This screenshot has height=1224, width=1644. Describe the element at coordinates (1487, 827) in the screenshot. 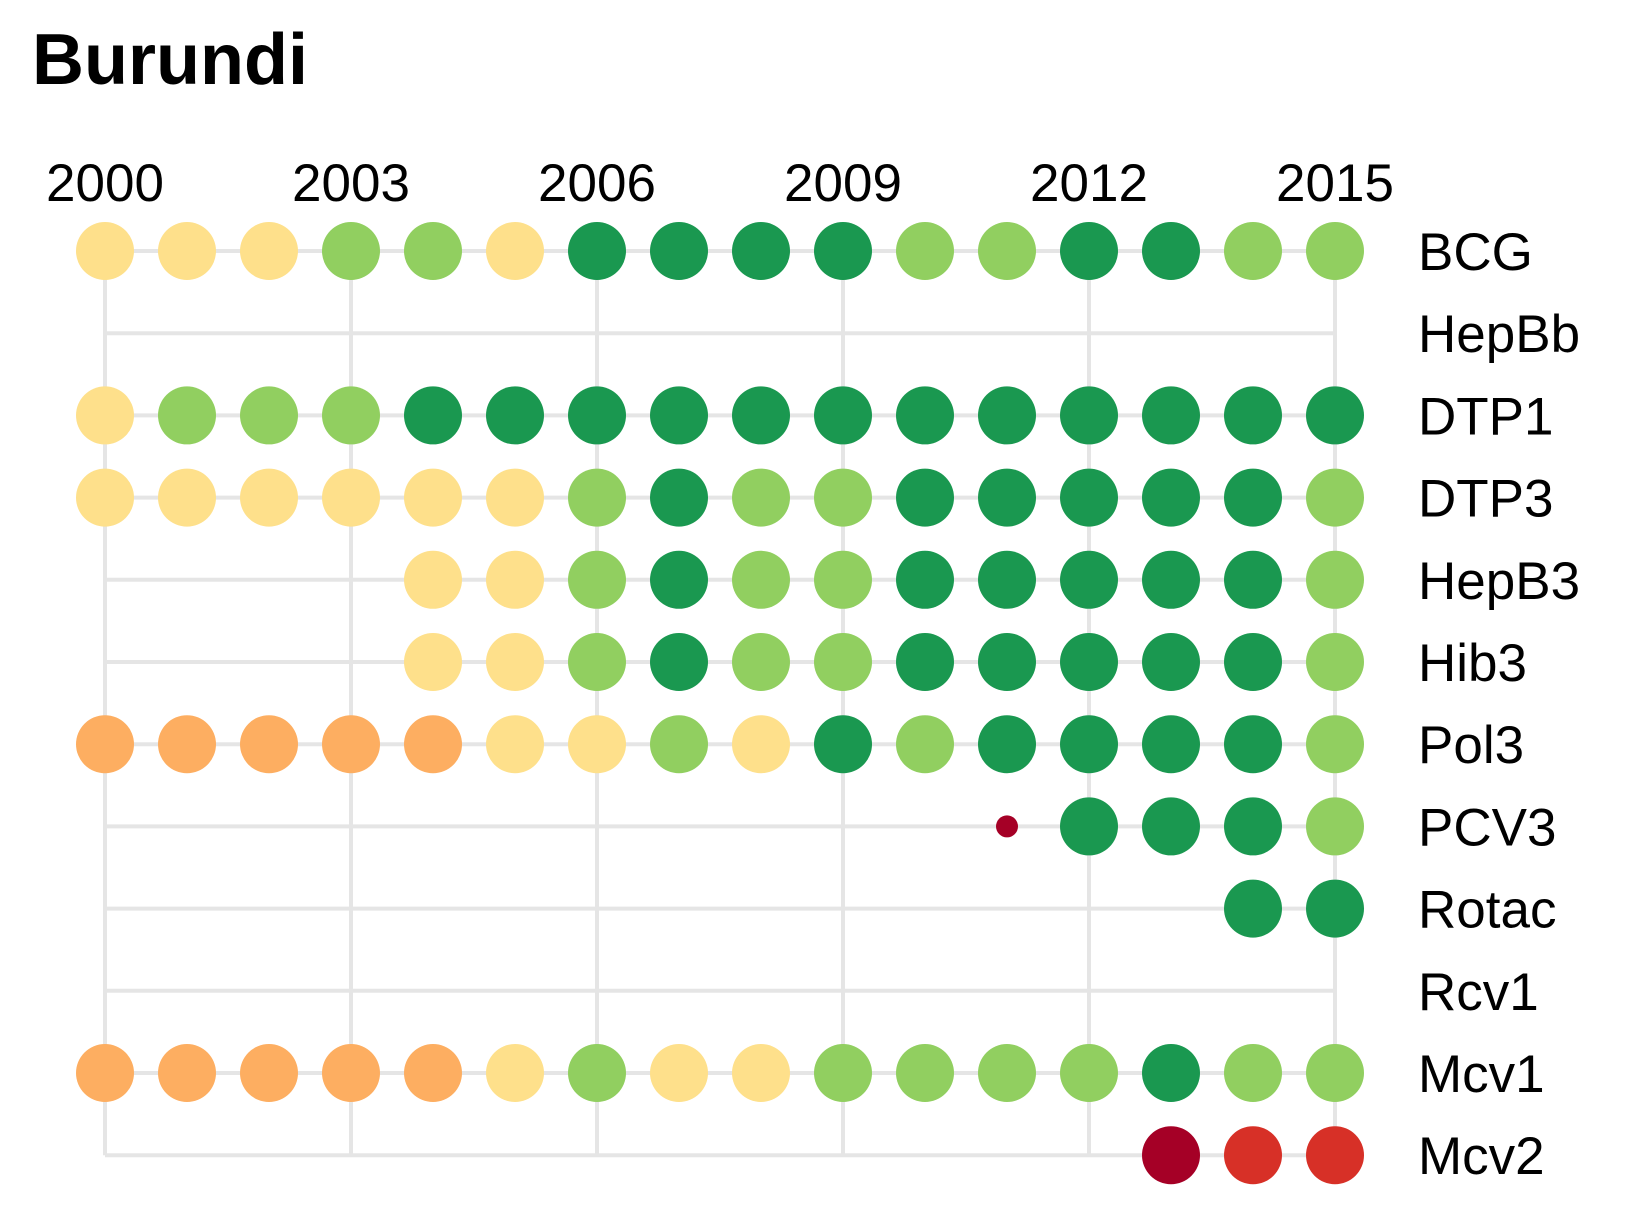

I see `row-label: PCV3` at that location.